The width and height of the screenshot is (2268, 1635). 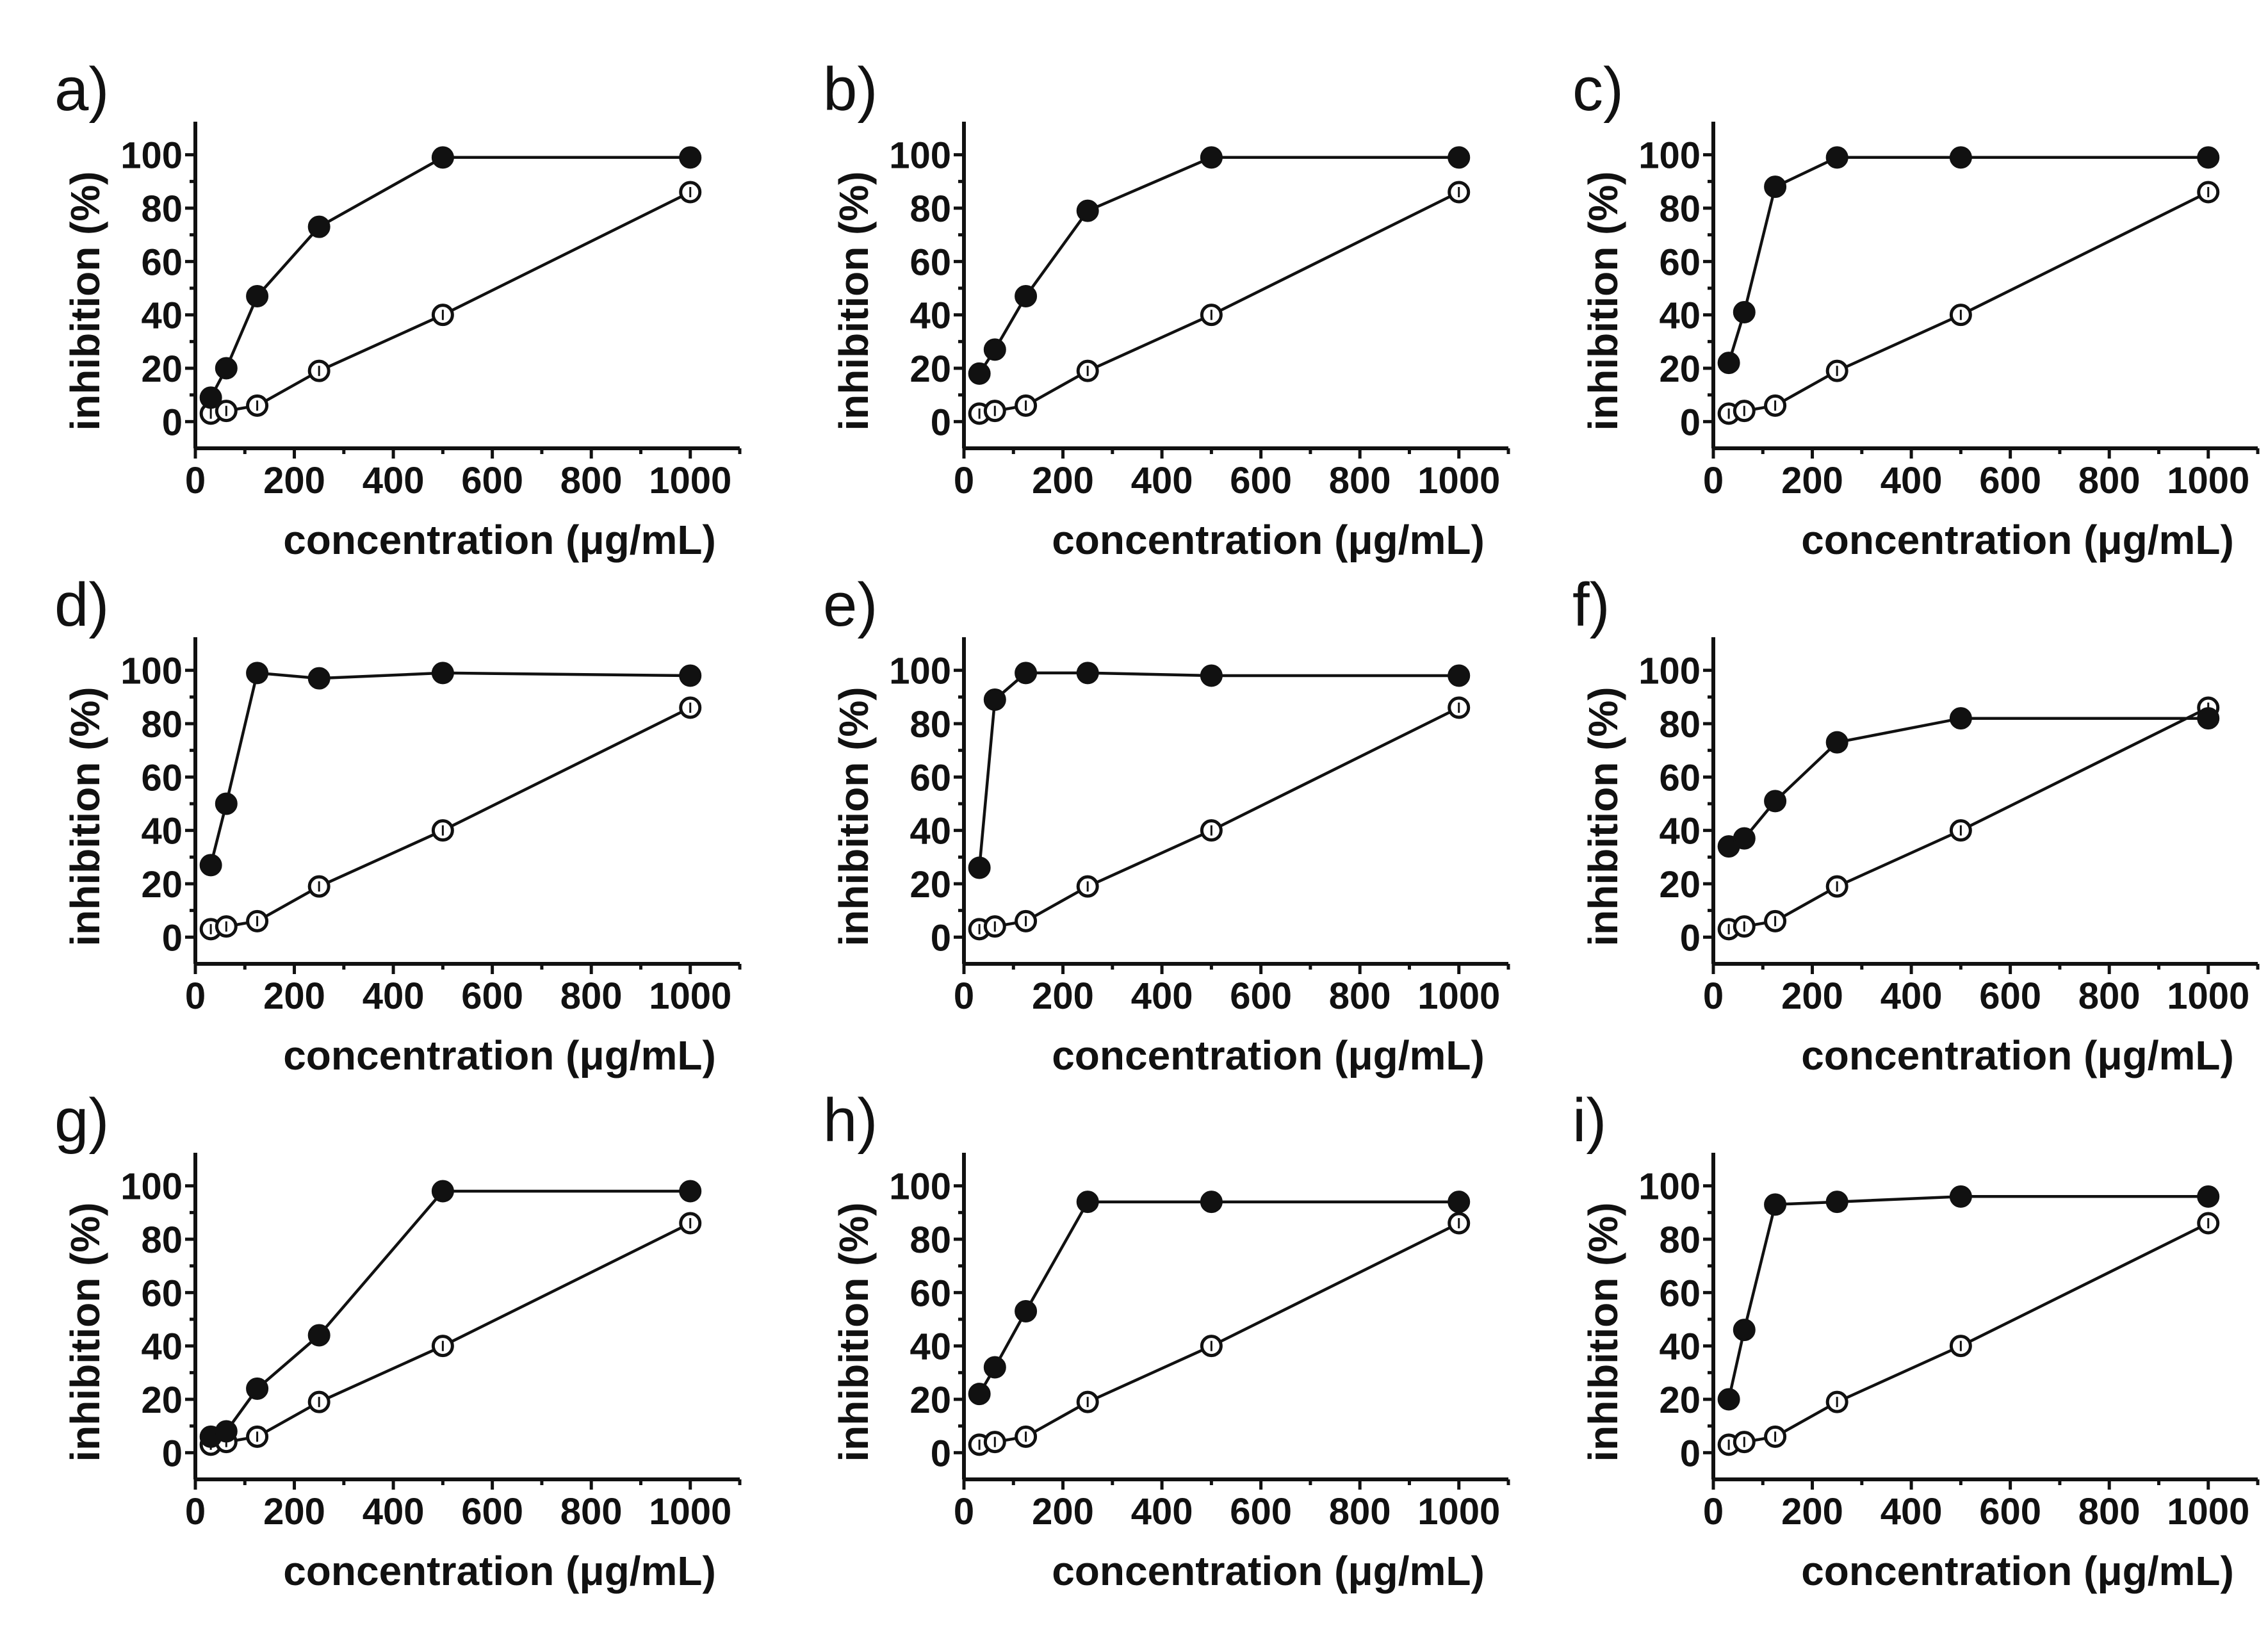 What do you see at coordinates (1598, 89) in the screenshot?
I see `panel-label: c)` at bounding box center [1598, 89].